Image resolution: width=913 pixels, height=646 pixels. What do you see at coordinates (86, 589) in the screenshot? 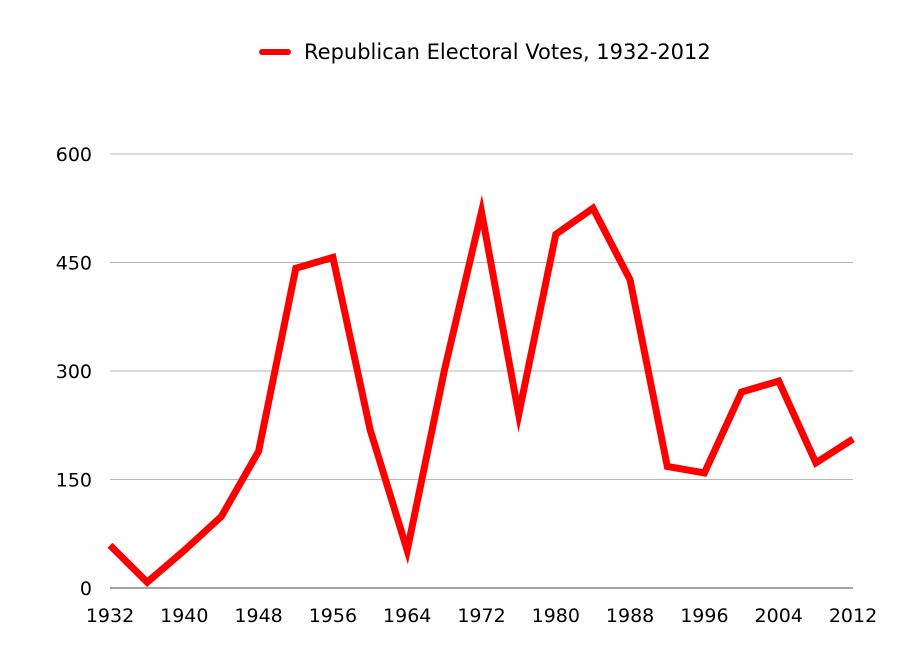
I see `y-tick-label: 0` at bounding box center [86, 589].